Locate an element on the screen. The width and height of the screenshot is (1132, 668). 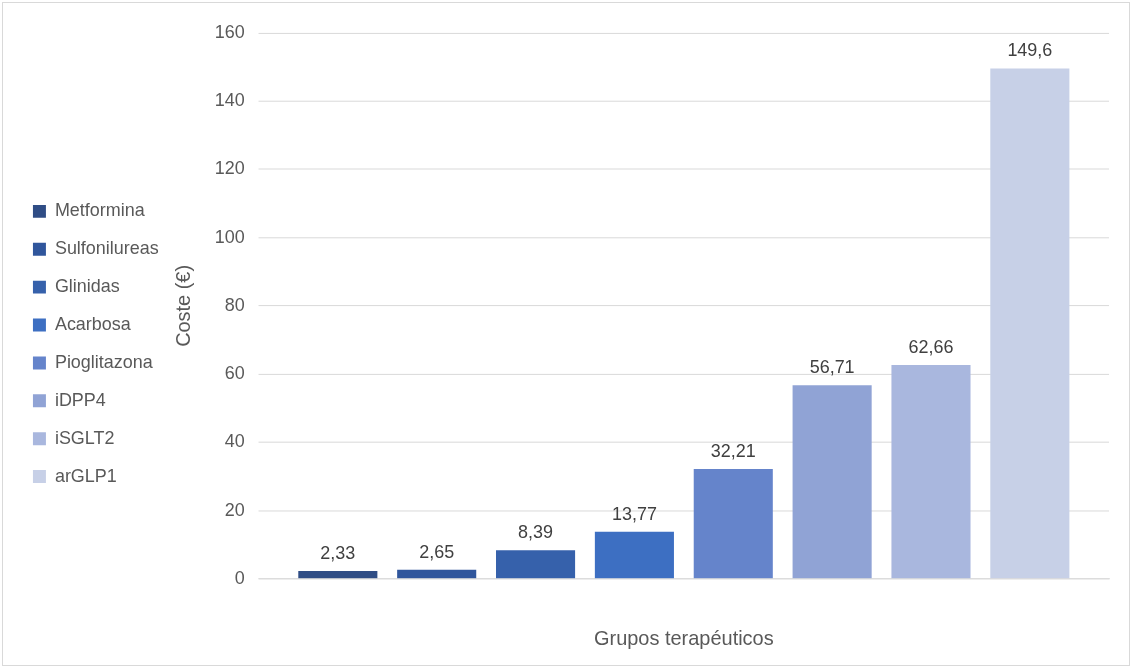
legend-label: Glinidas is located at coordinates (87, 286).